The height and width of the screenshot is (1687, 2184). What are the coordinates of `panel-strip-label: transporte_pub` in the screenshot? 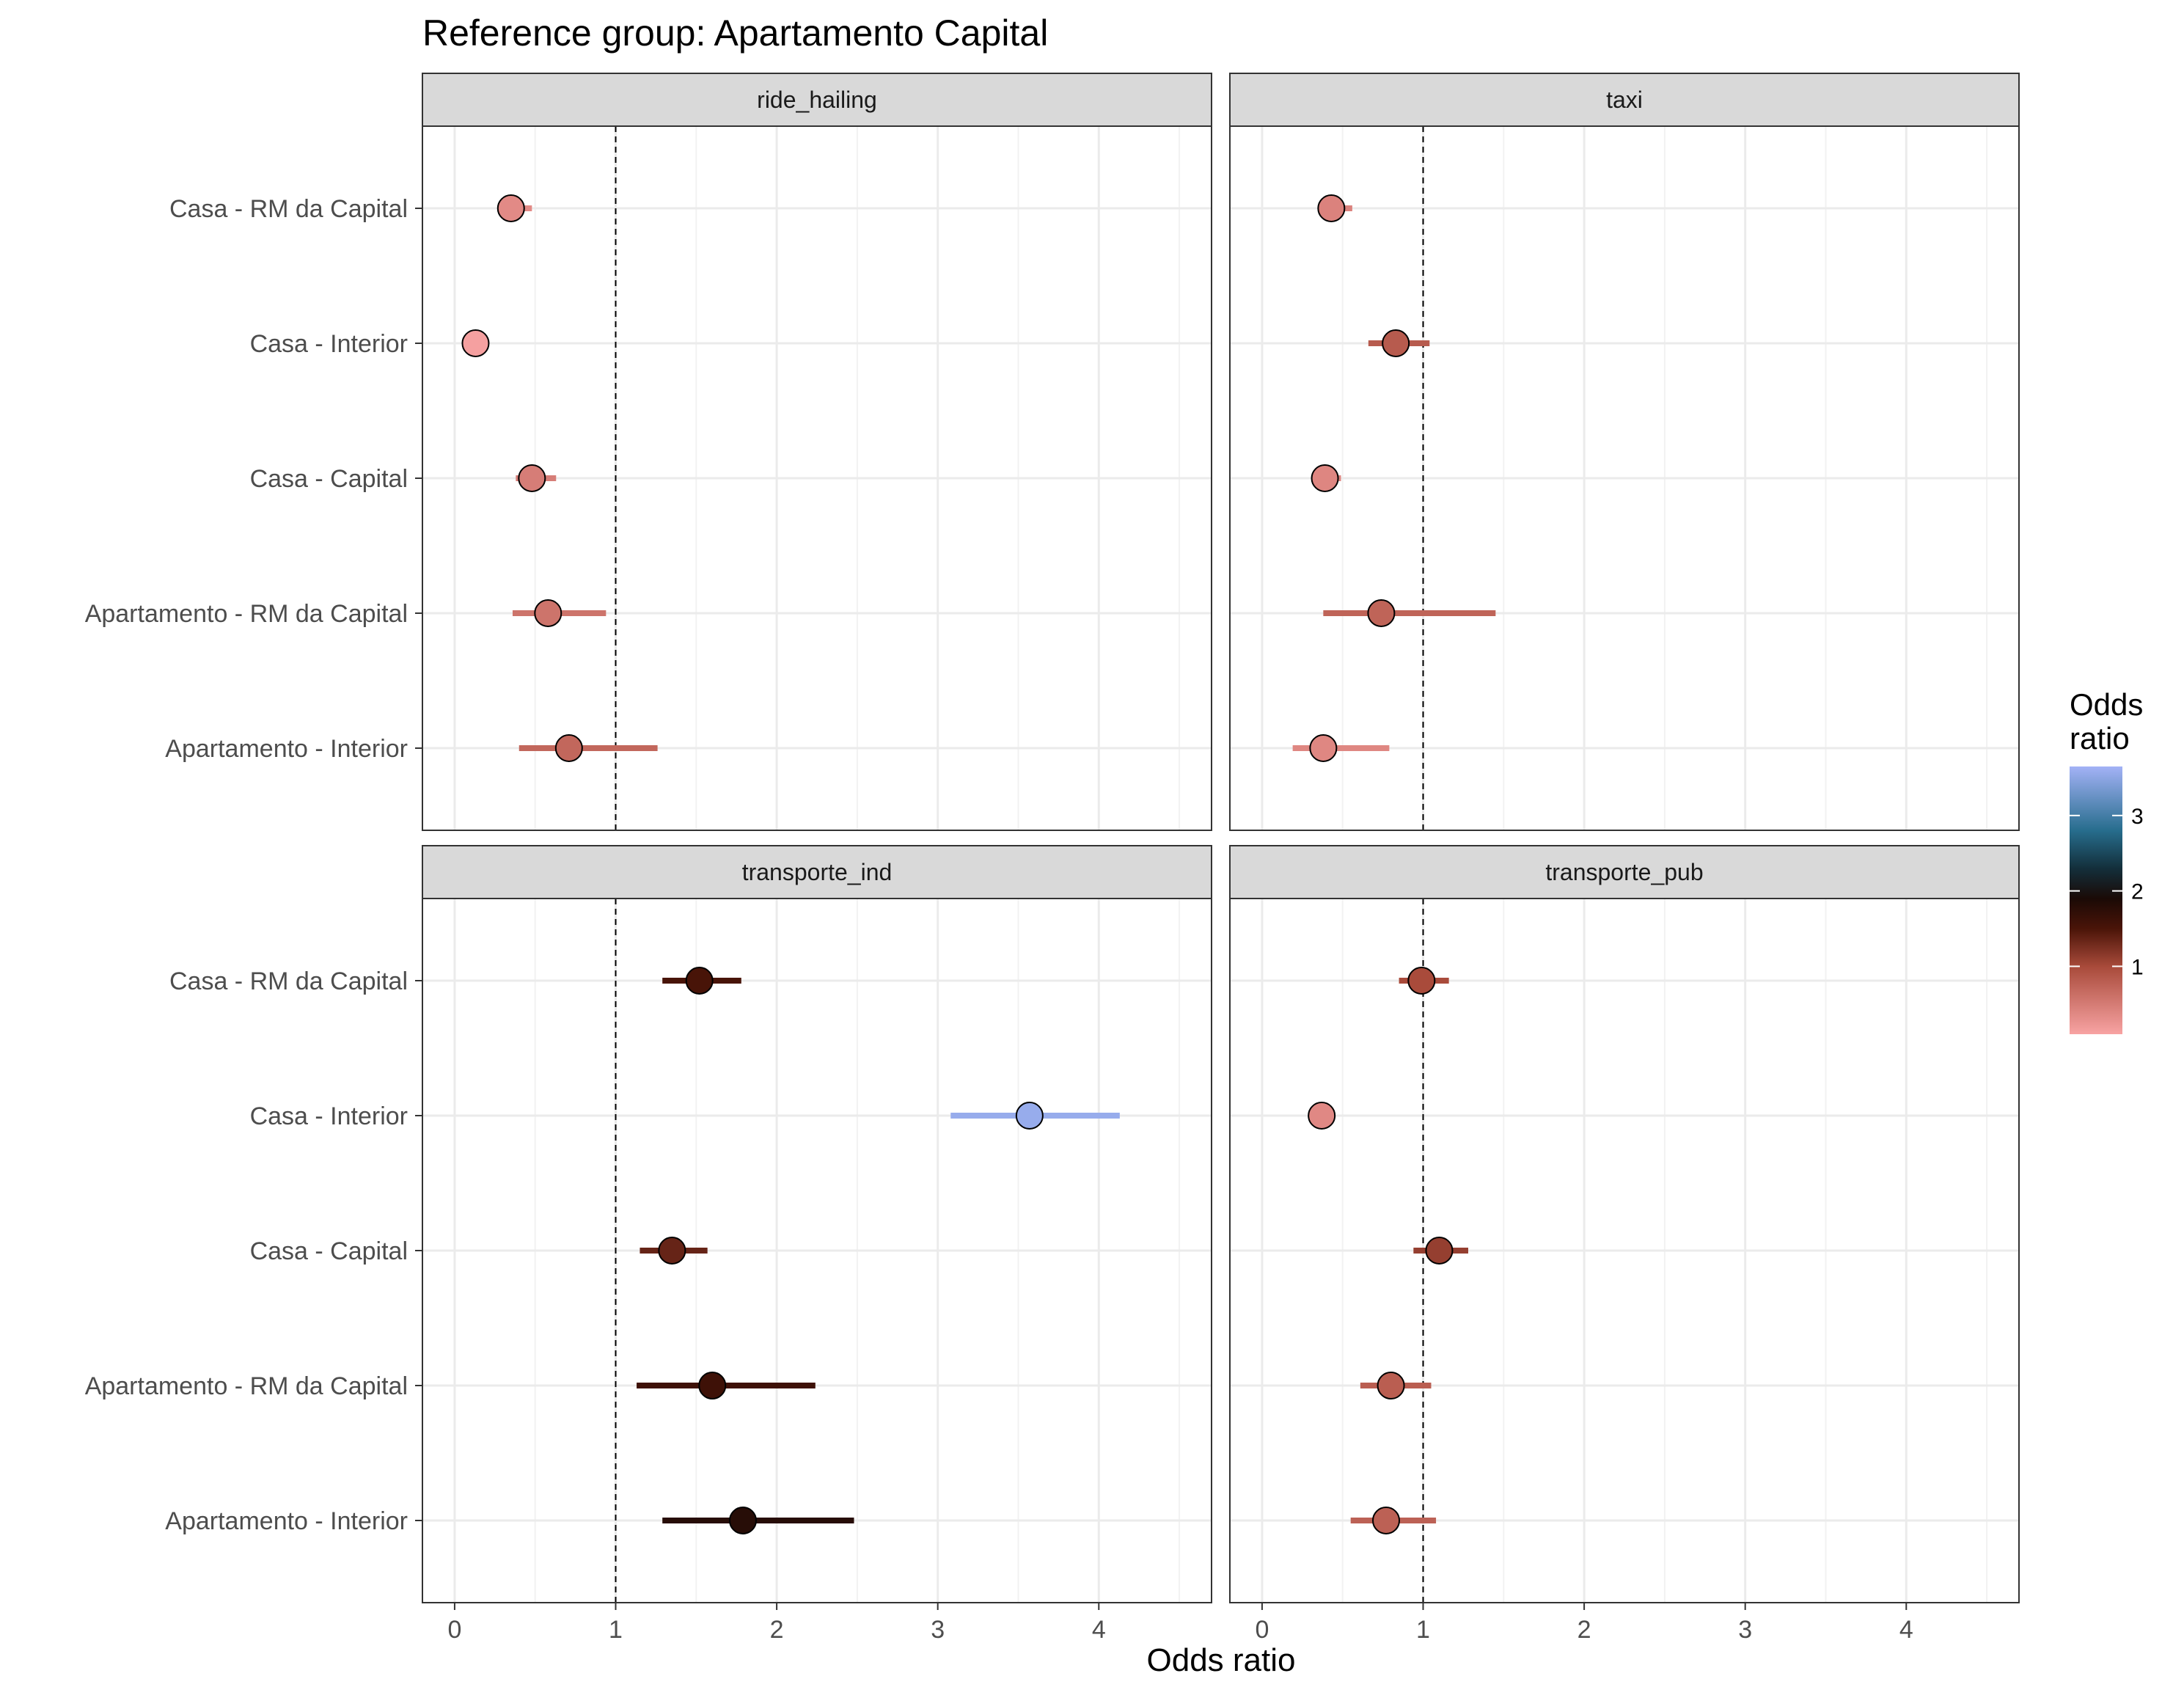 It's located at (1624, 872).